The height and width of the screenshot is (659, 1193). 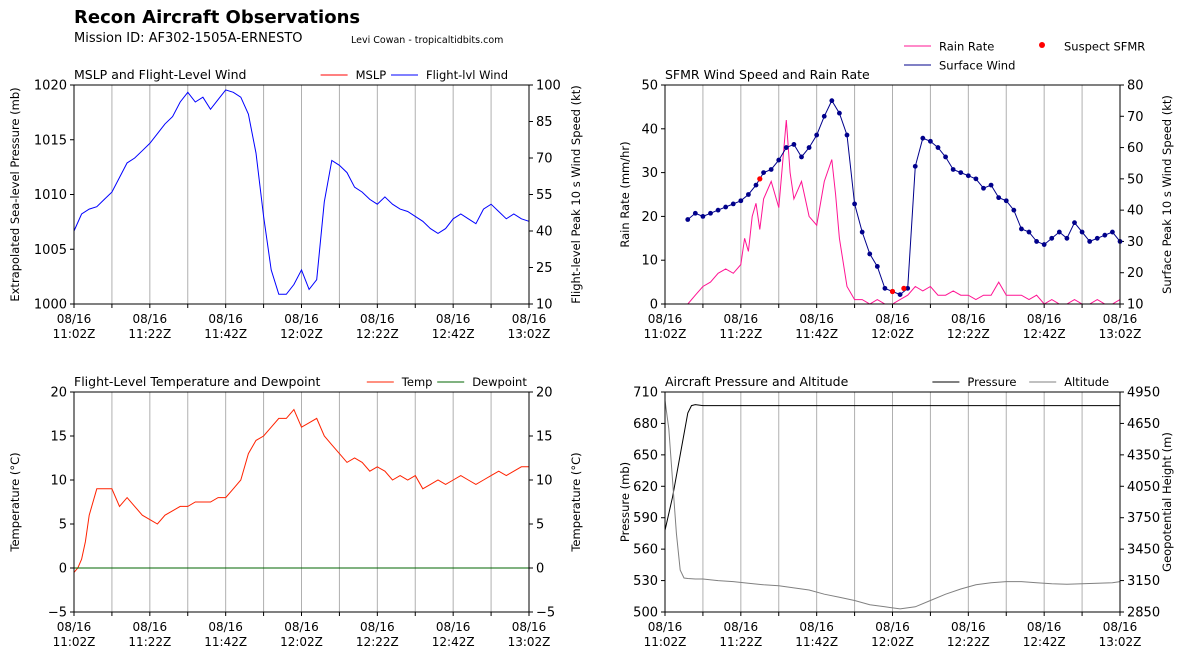 I want to click on credit-text: Levi Cowan - tropicaltidbits.com, so click(x=427, y=40).